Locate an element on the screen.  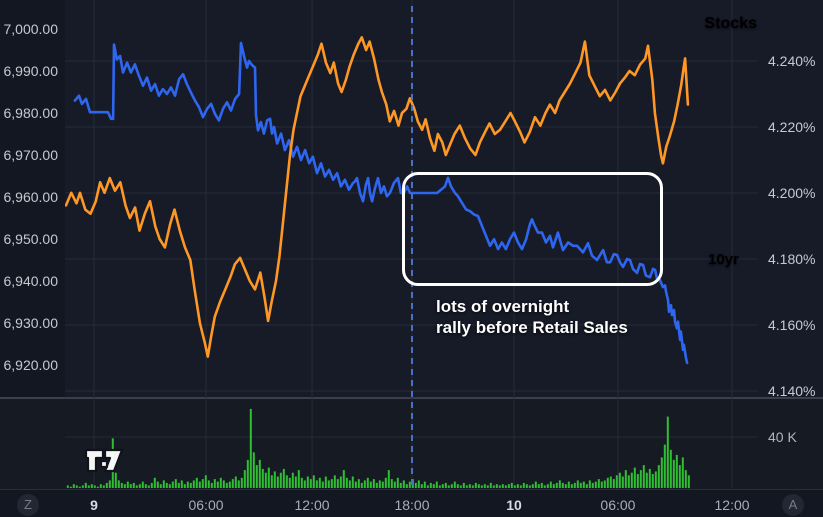
volume-bars is located at coordinates (378, 448).